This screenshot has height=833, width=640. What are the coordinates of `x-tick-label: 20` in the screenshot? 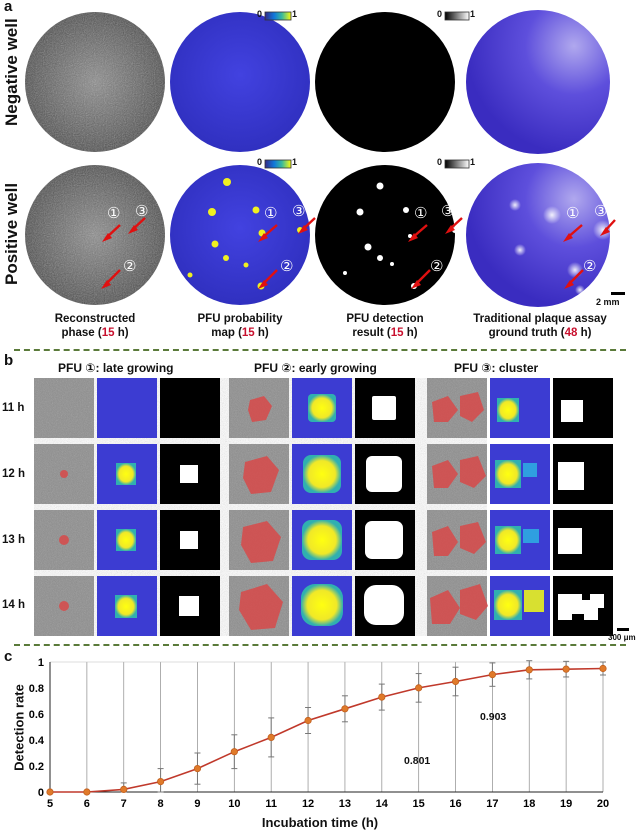 It's located at (603, 804).